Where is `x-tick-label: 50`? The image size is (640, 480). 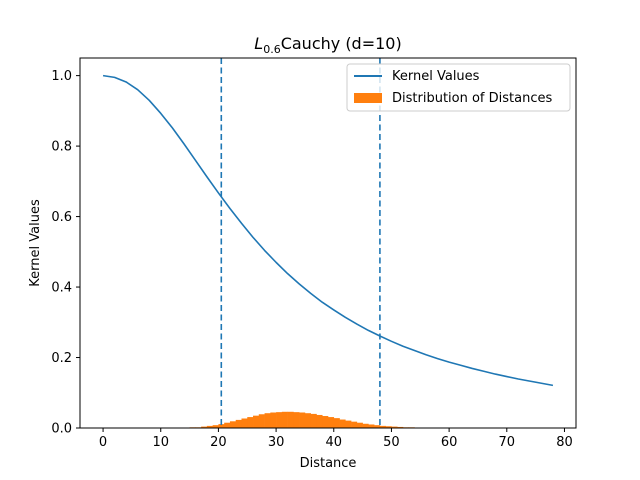 x-tick-label: 50 is located at coordinates (391, 442).